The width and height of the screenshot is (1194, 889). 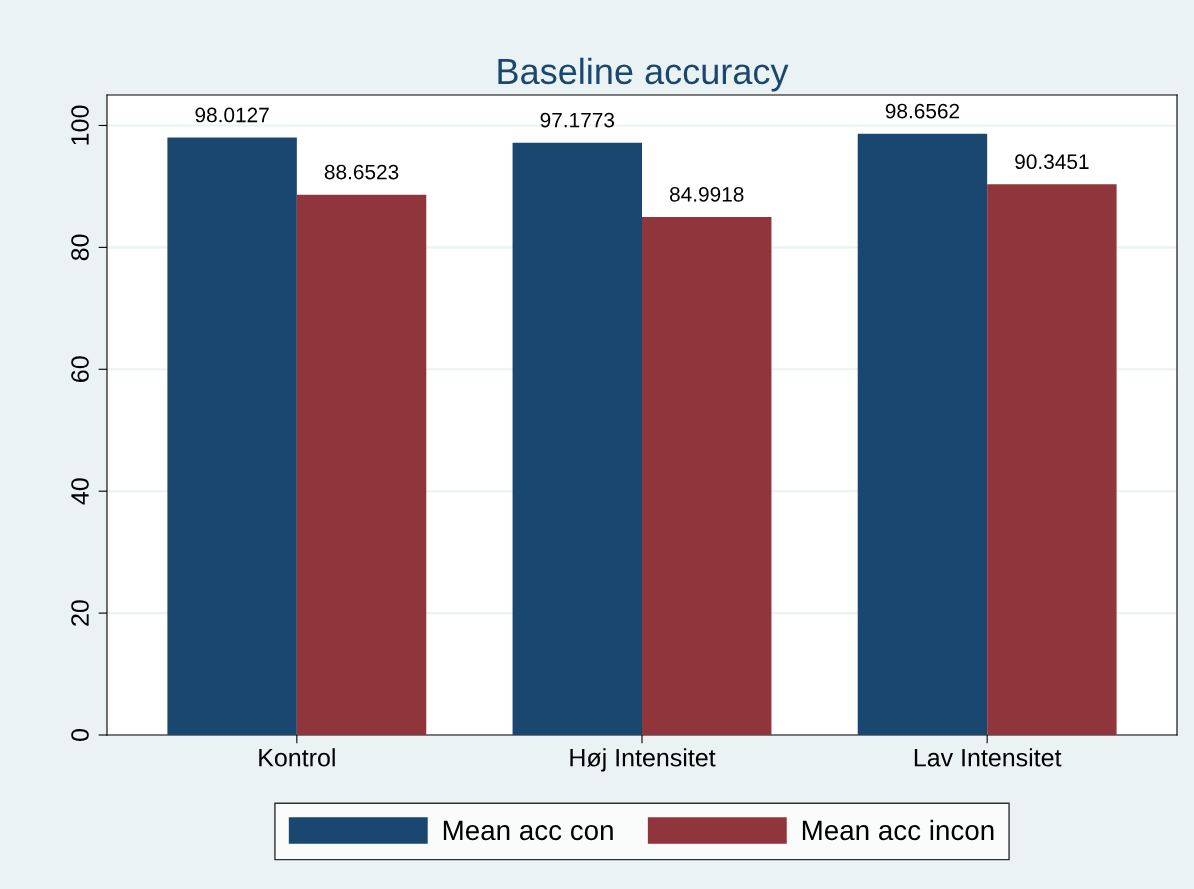 What do you see at coordinates (643, 74) in the screenshot?
I see `chart-title: Baseline accuracy` at bounding box center [643, 74].